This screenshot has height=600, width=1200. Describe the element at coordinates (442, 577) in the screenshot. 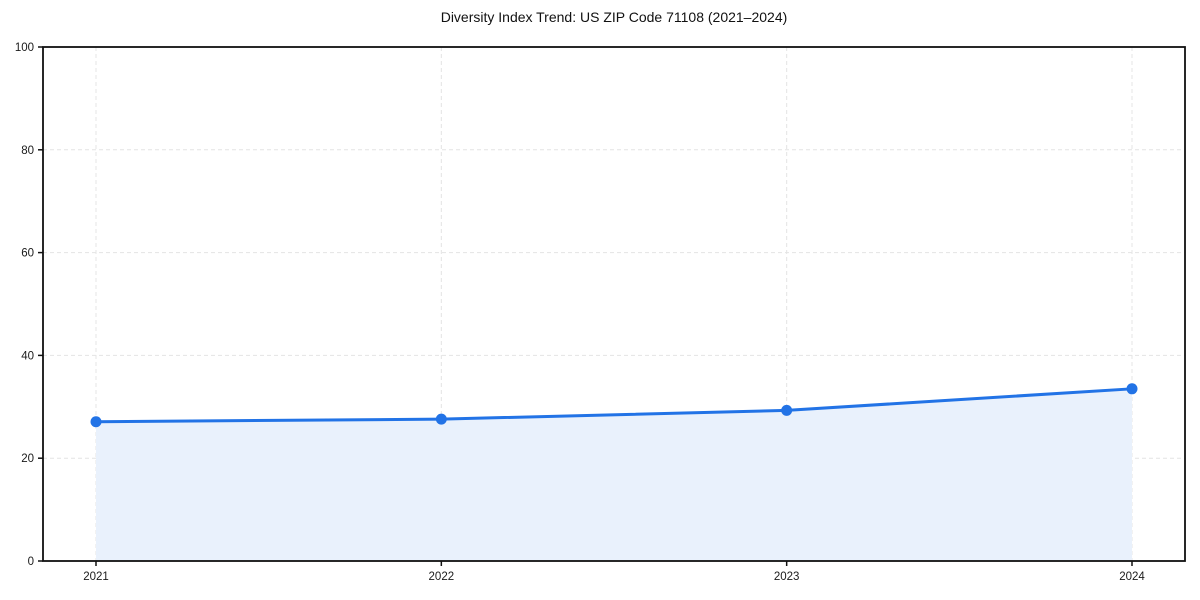

I see `x-tick-label: 2022` at that location.